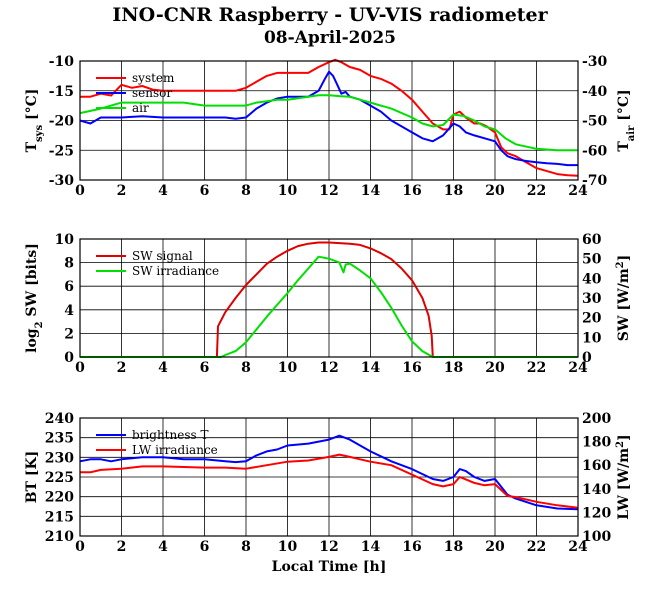 This screenshot has width=660, height=595. I want to click on x-axis-label: Local Time [h], so click(329, 567).